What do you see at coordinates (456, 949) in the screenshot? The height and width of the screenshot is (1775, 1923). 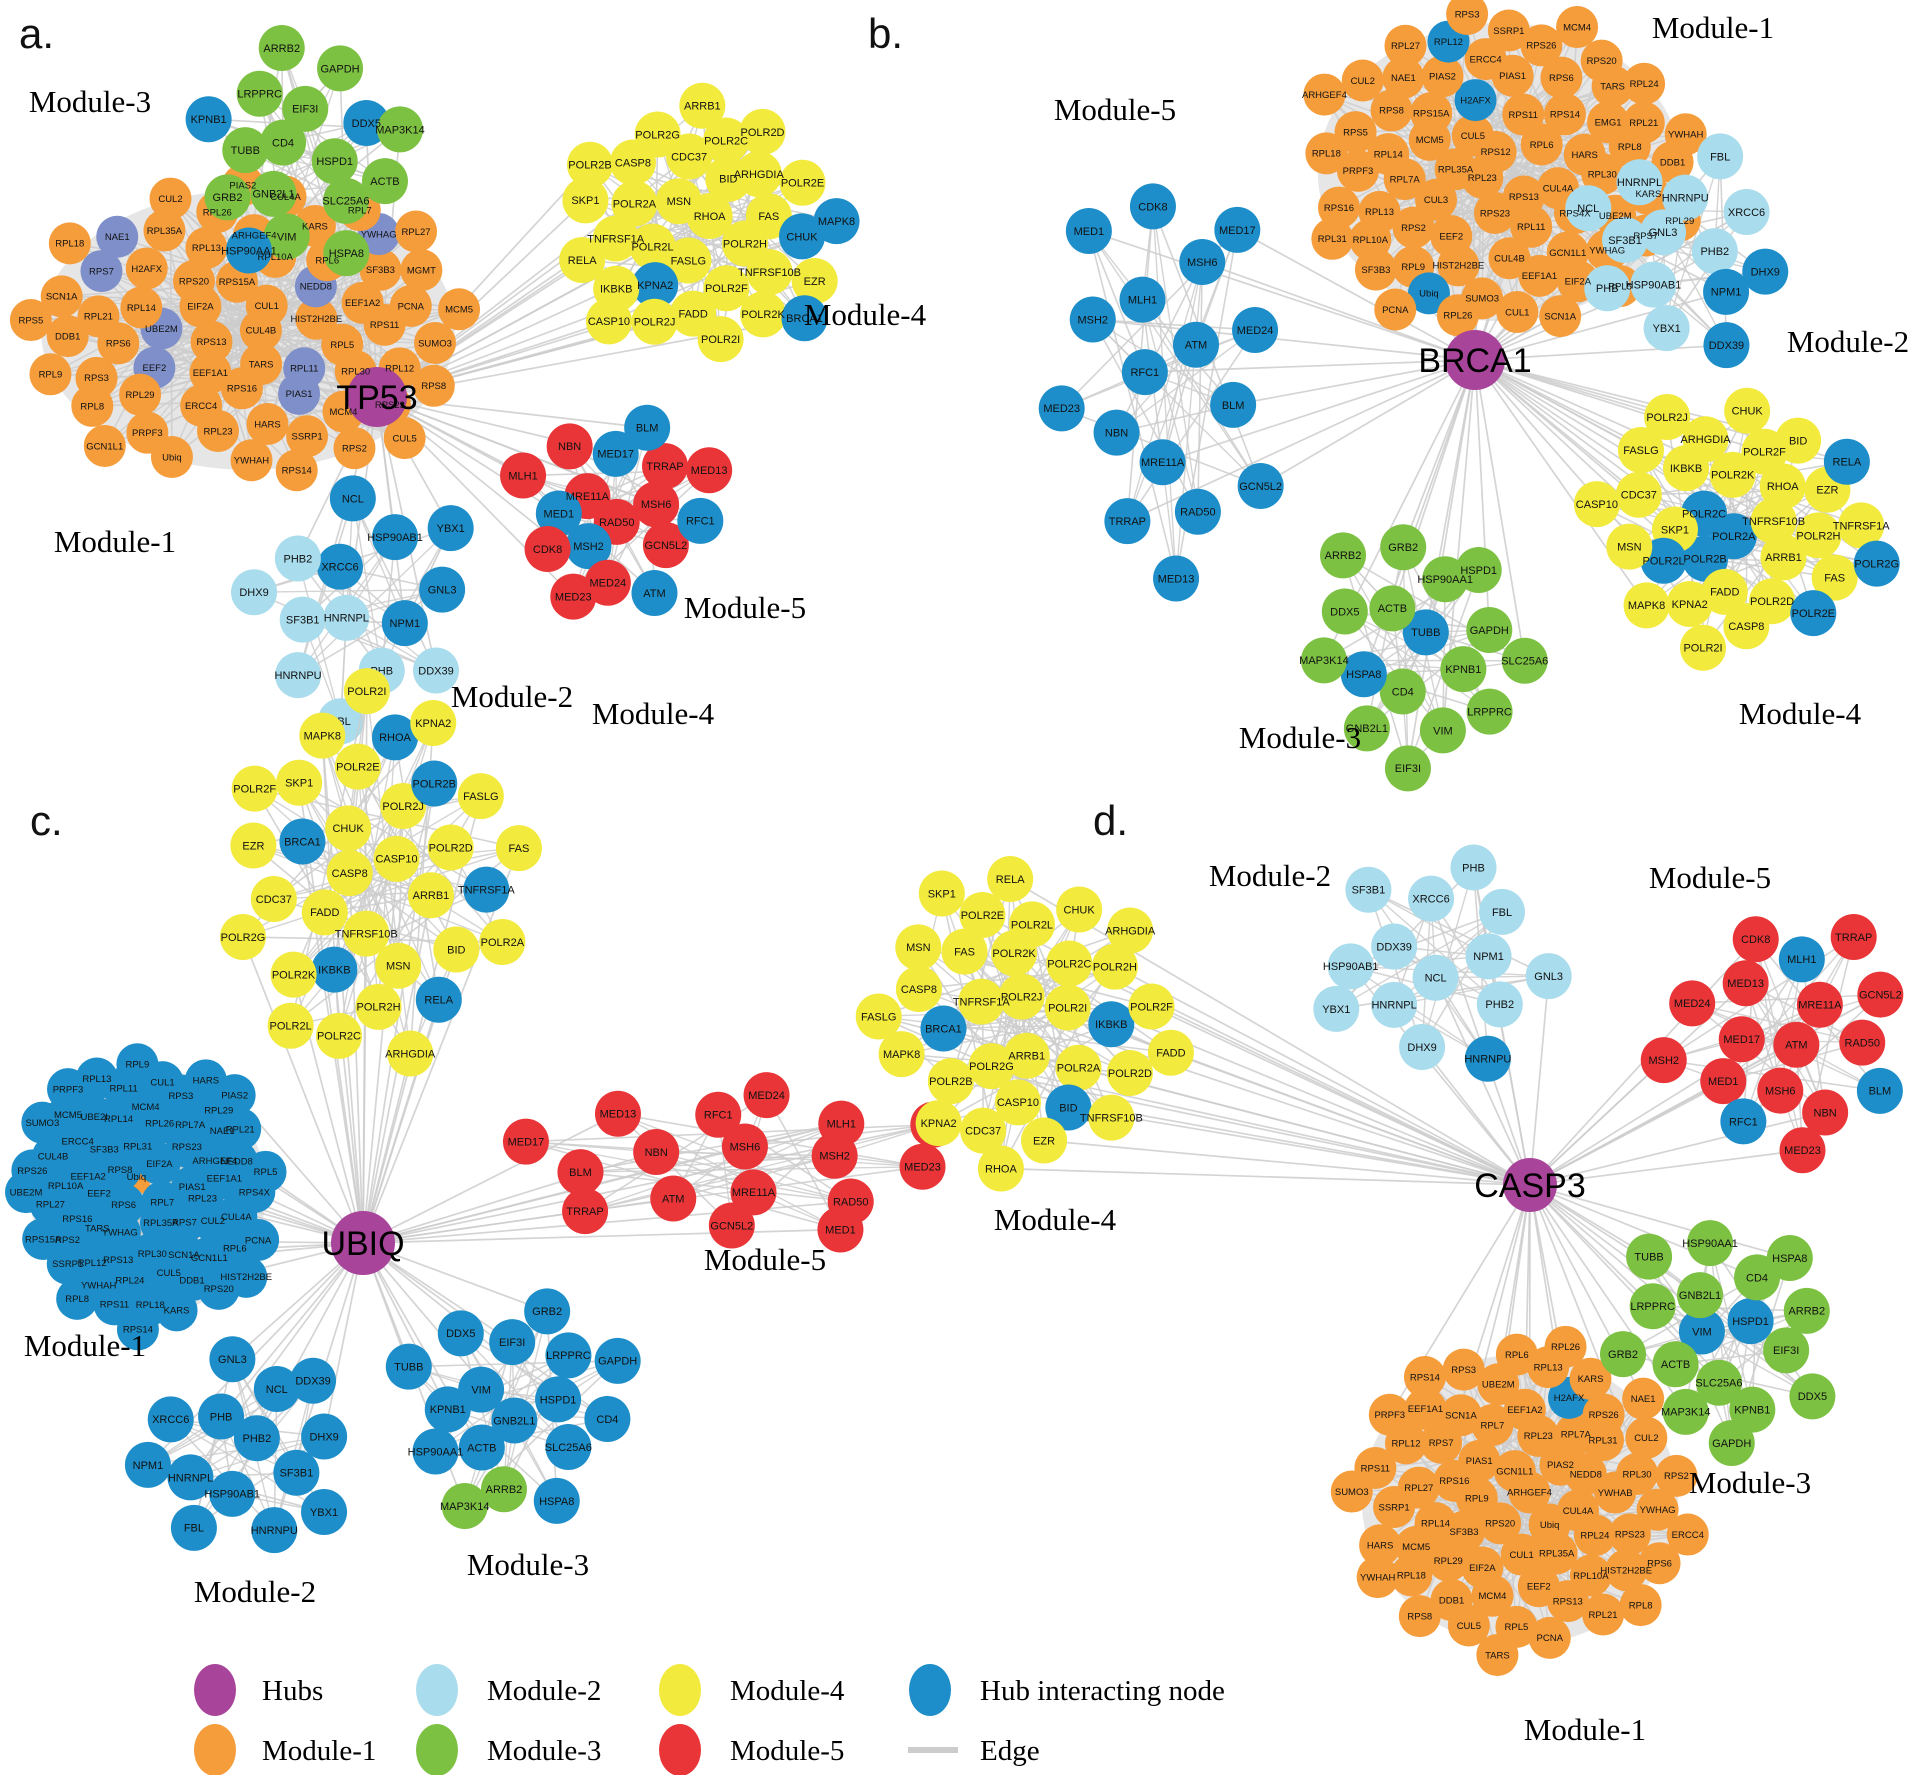 I see `node-BID` at bounding box center [456, 949].